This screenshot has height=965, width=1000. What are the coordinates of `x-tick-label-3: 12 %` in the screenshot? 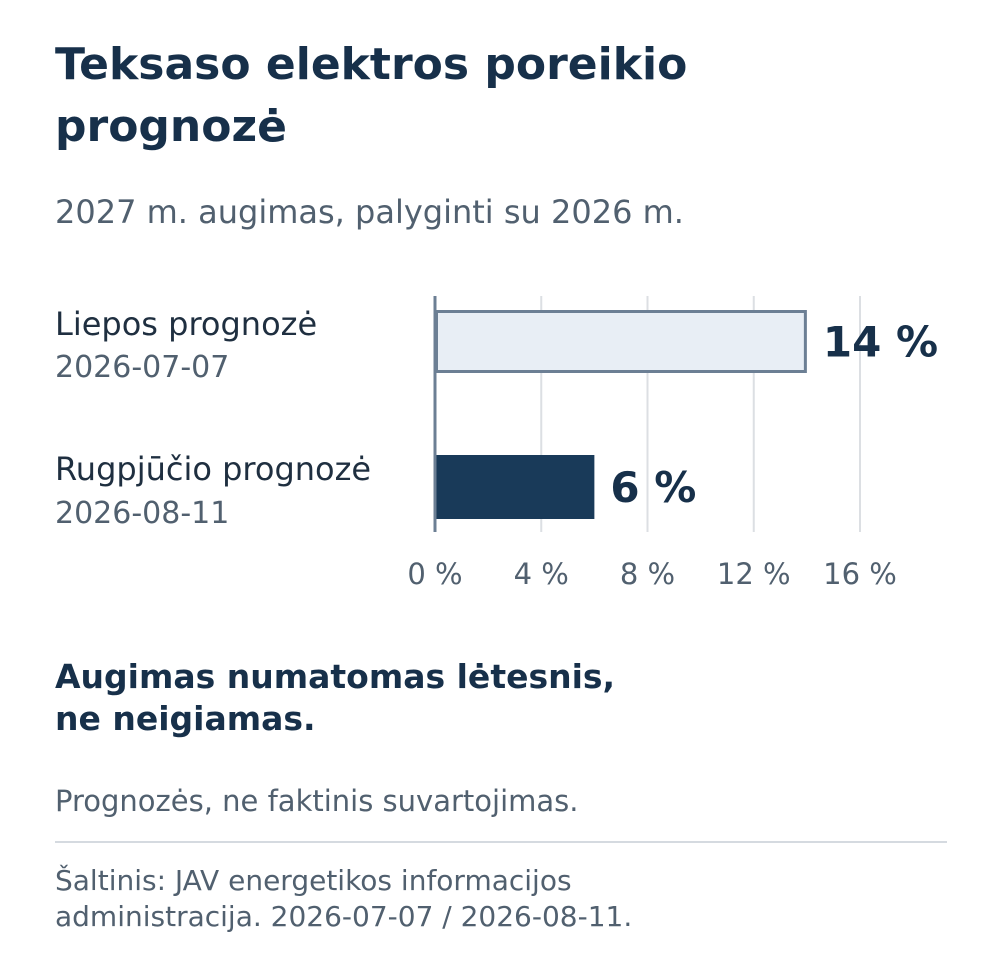 It's located at (754, 574).